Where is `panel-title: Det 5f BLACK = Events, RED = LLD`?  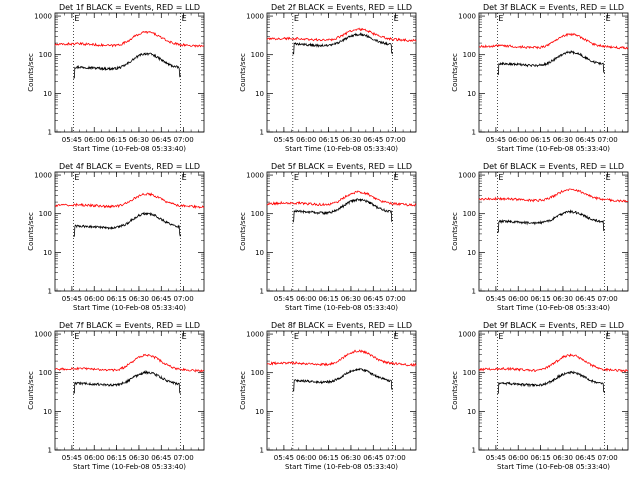
panel-title: Det 5f BLACK = Events, RED = LLD is located at coordinates (341, 166).